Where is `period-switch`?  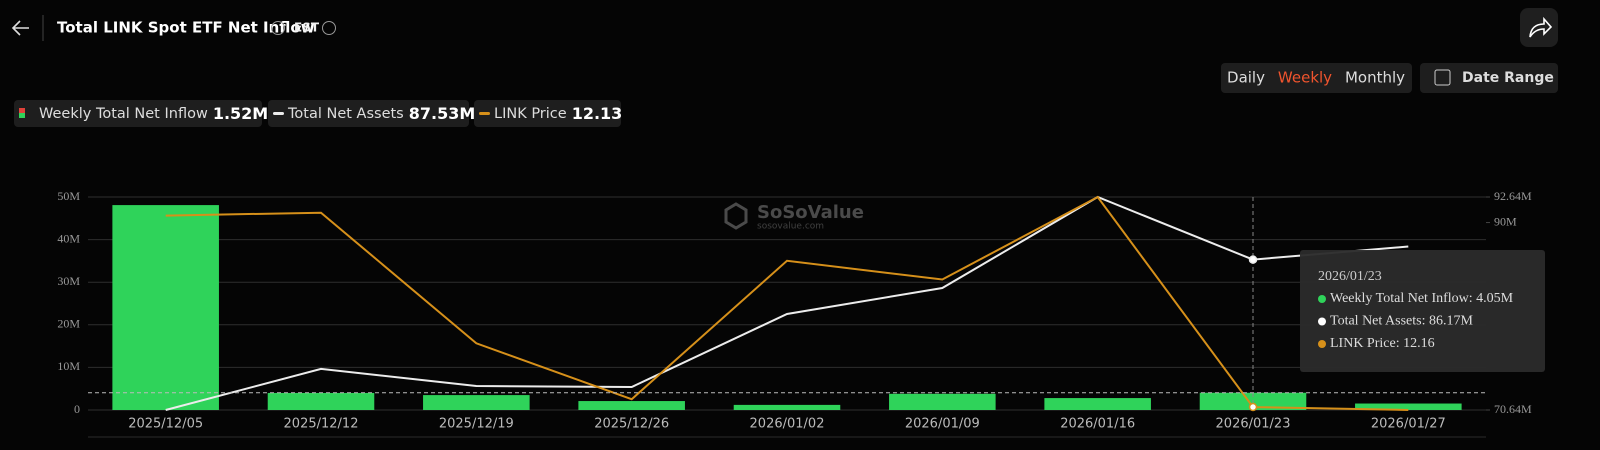
period-switch is located at coordinates (1316, 78).